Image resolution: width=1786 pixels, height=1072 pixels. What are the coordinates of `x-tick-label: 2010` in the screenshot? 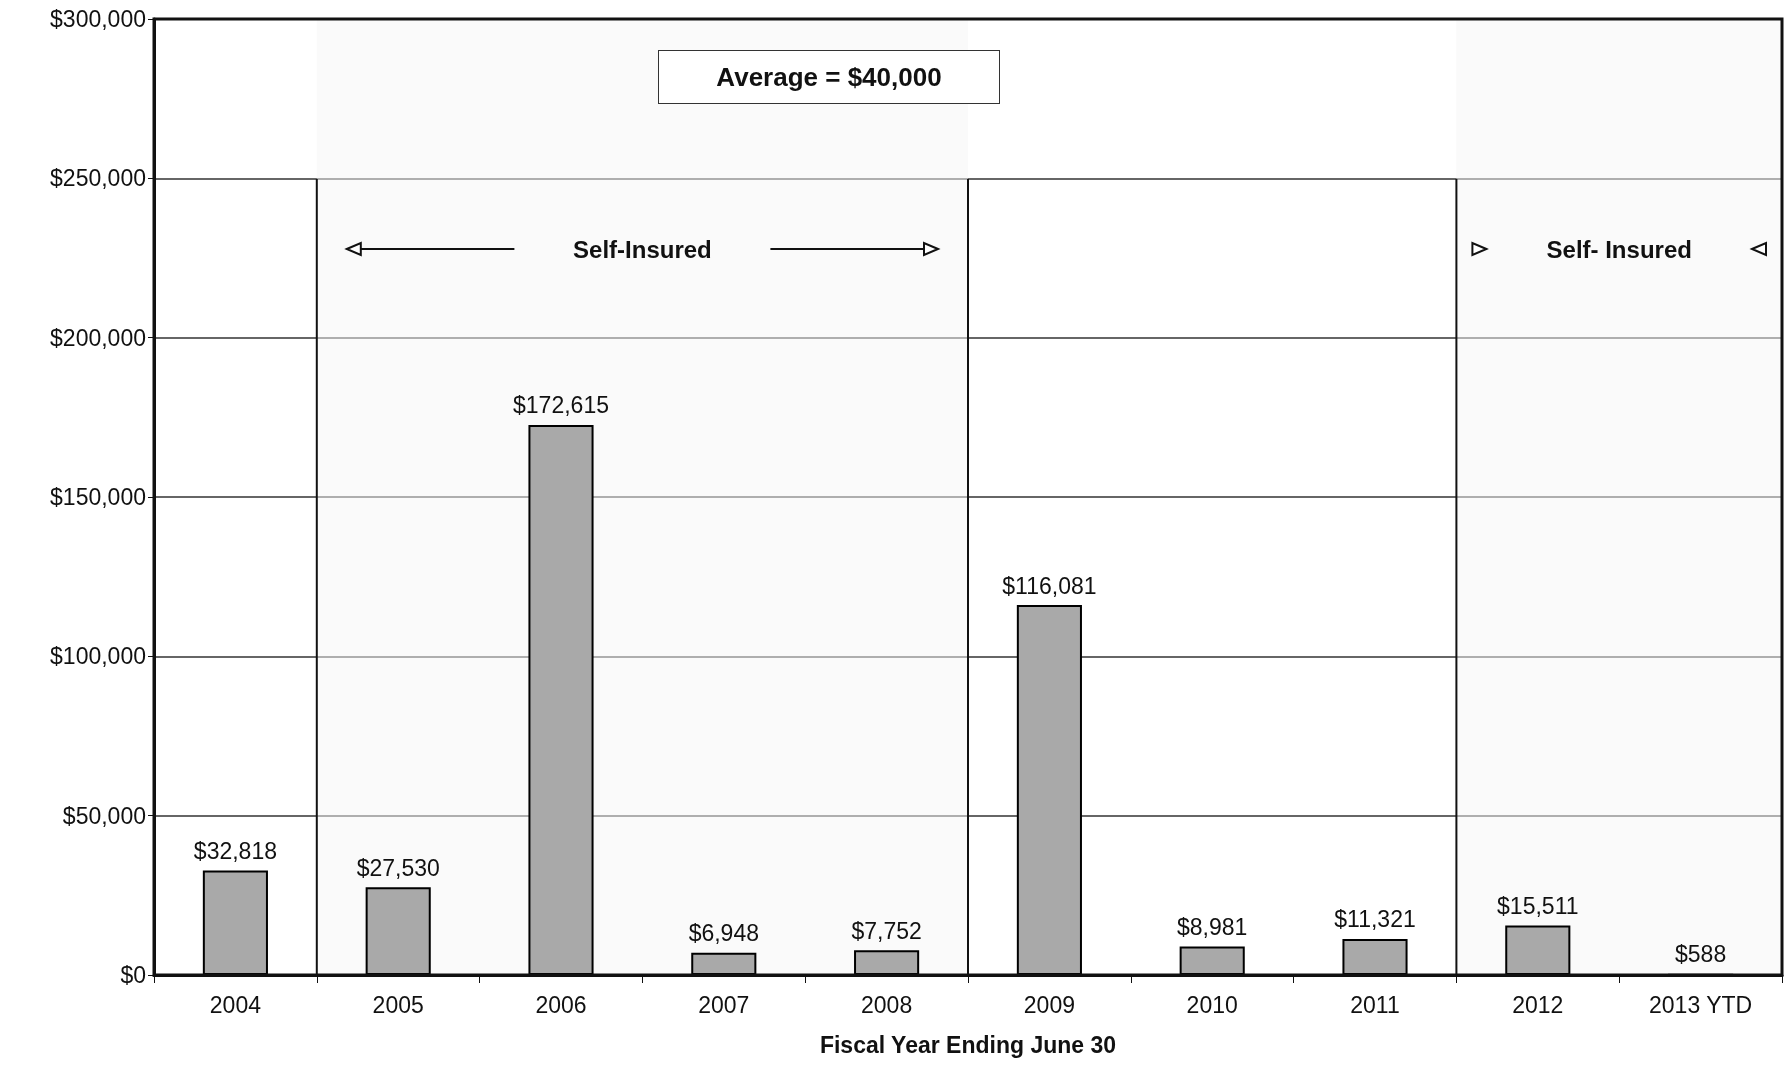 It's located at (1212, 1004).